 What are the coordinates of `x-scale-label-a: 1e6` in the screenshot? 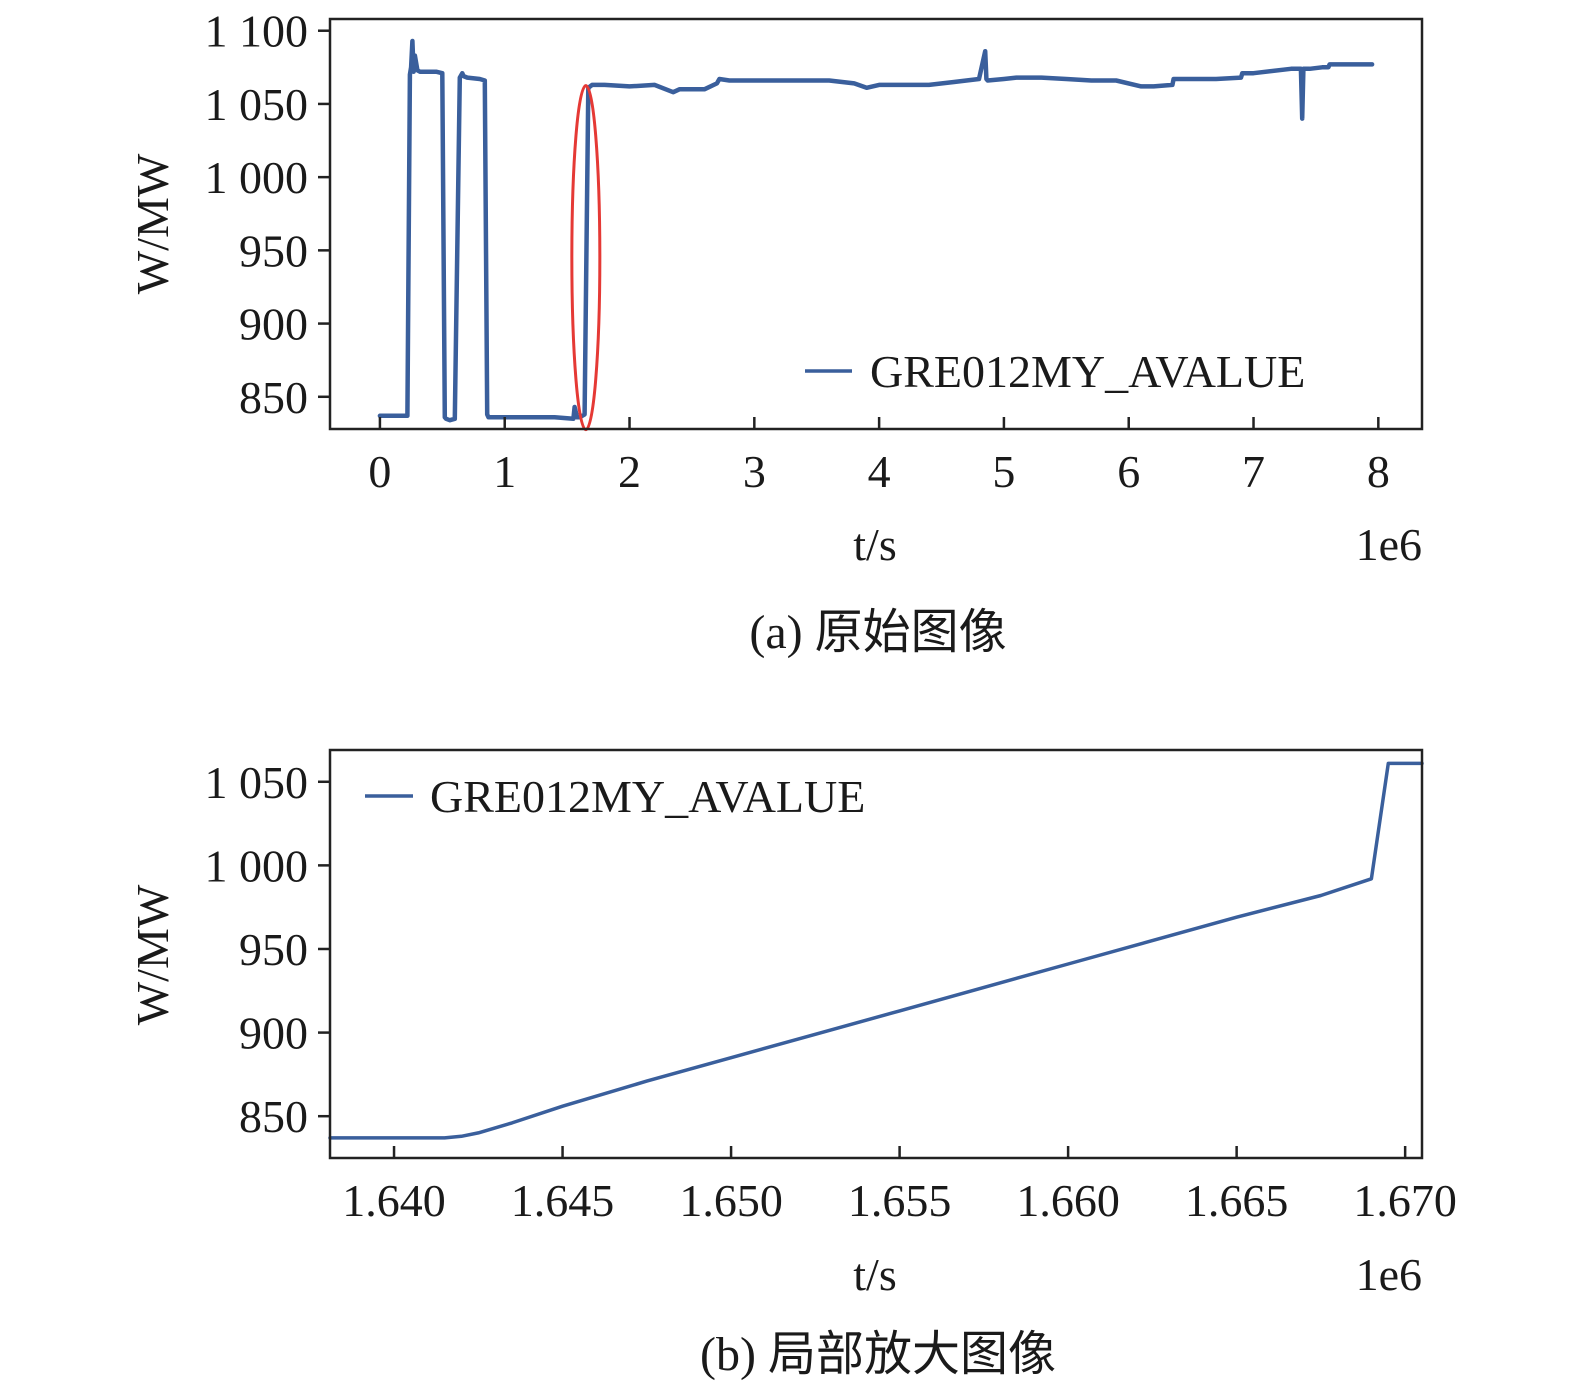 It's located at (1389, 544).